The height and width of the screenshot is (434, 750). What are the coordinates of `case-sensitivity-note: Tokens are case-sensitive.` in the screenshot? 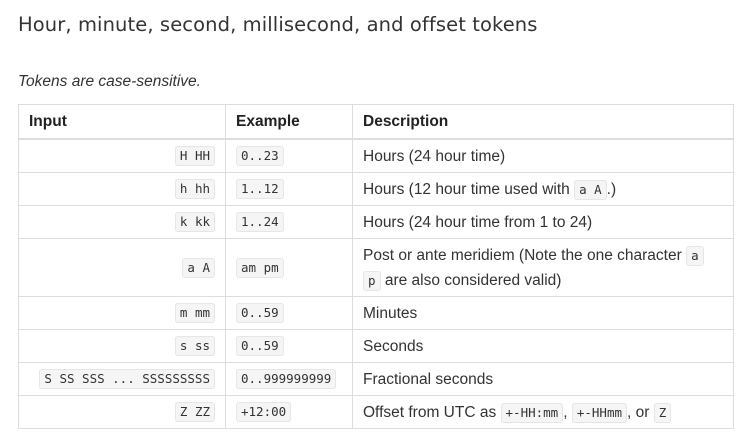 It's located at (109, 81).